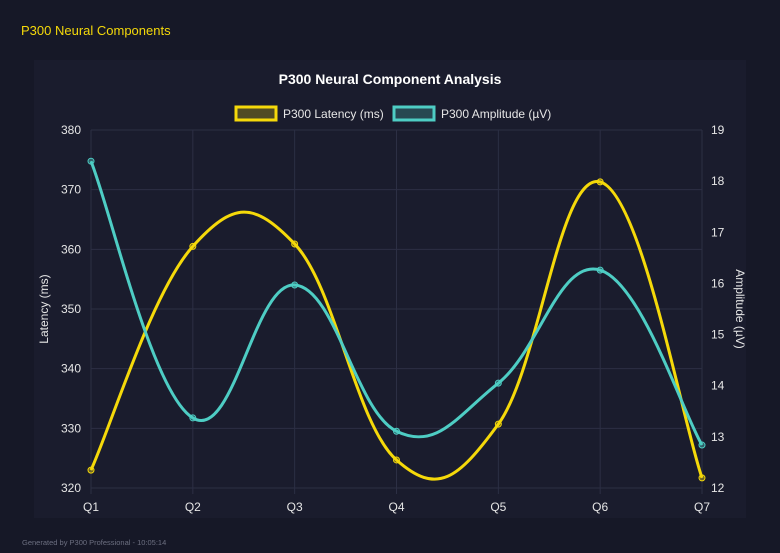 Image resolution: width=780 pixels, height=553 pixels. I want to click on y-right-tick-label: 19, so click(718, 130).